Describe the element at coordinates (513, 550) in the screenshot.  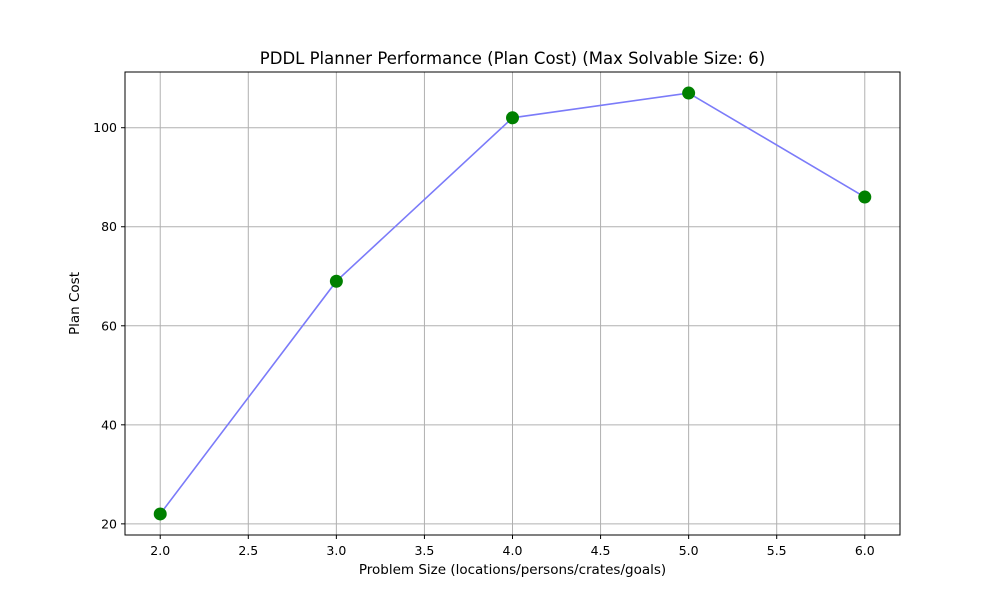
I see `x-tick-label: 4.0` at that location.